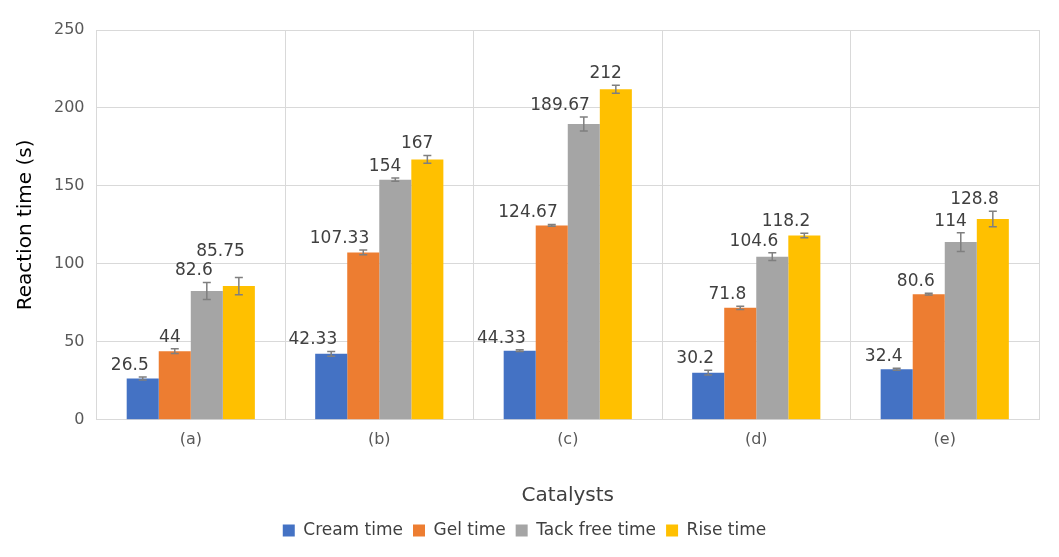 The image size is (1059, 557). What do you see at coordinates (974, 198) in the screenshot?
I see `data-label: 128.8` at bounding box center [974, 198].